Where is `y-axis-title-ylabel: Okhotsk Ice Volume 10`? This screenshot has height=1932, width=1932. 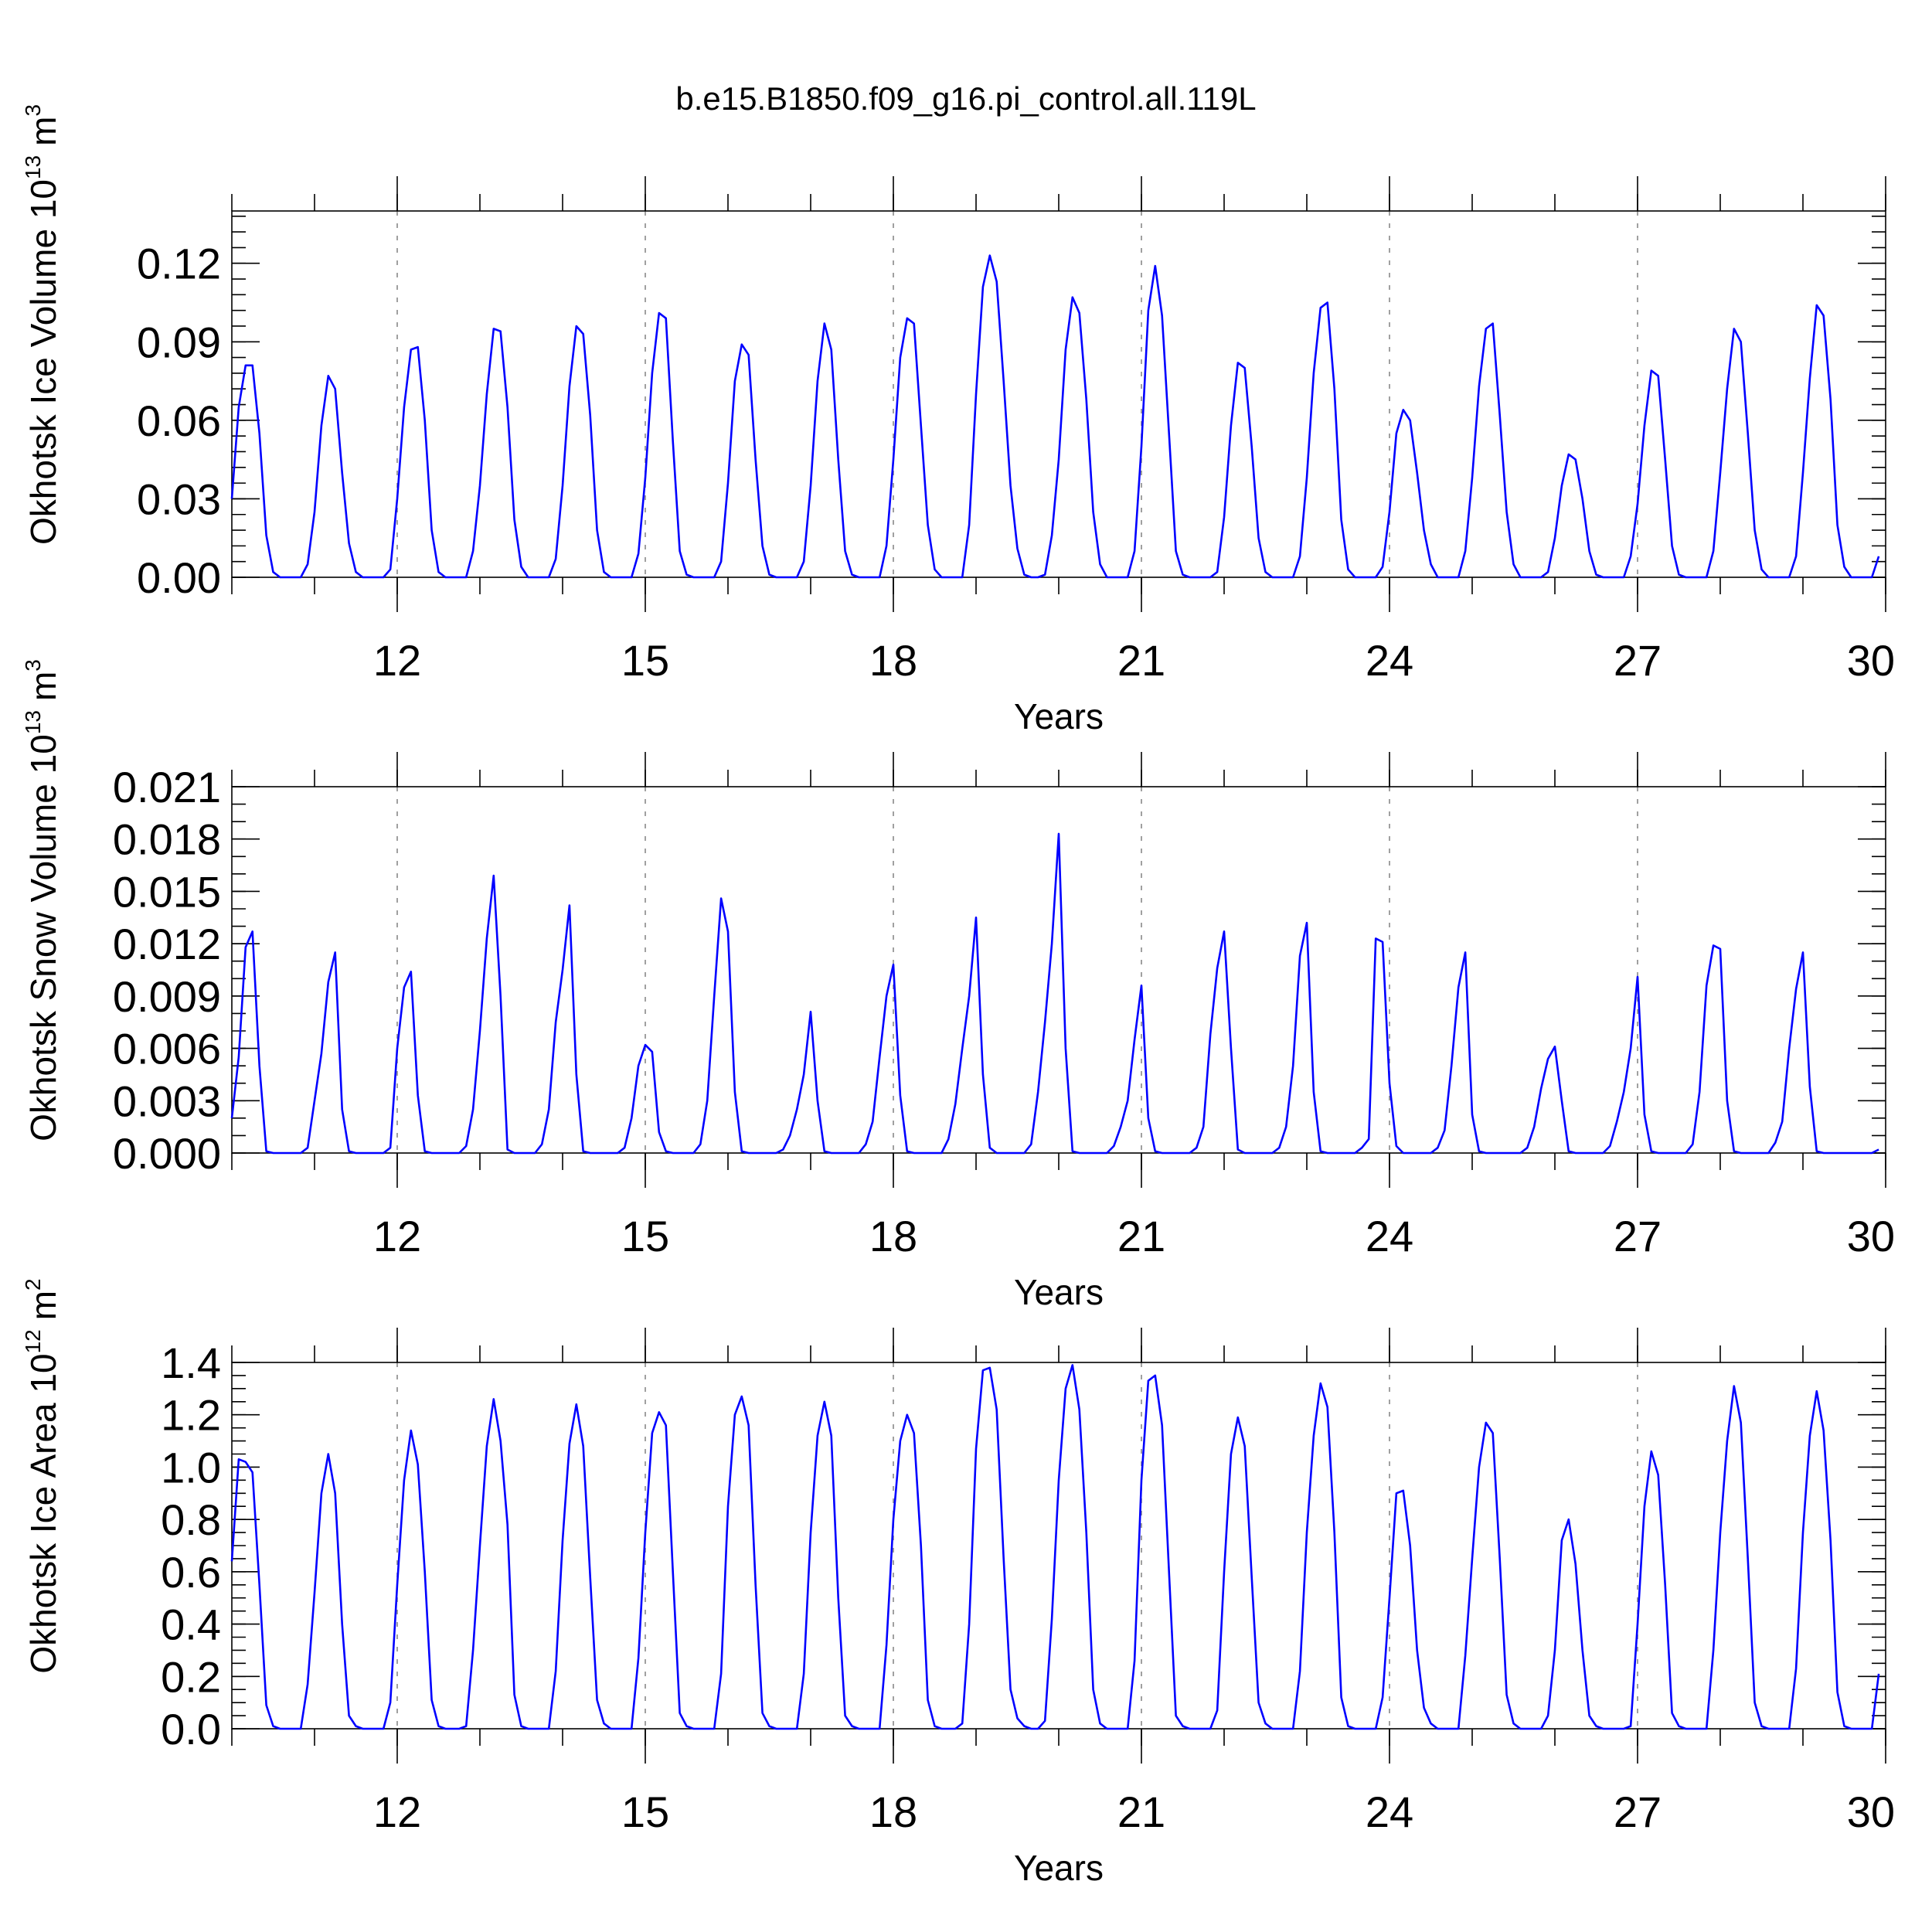
y-axis-title-ylabel: Okhotsk Ice Volume 10 is located at coordinates (43, 362).